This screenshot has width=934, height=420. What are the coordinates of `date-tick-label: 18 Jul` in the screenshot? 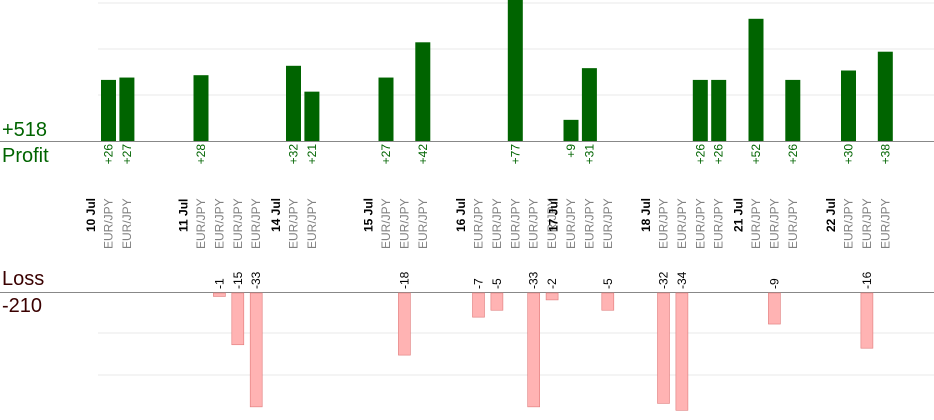 It's located at (646, 215).